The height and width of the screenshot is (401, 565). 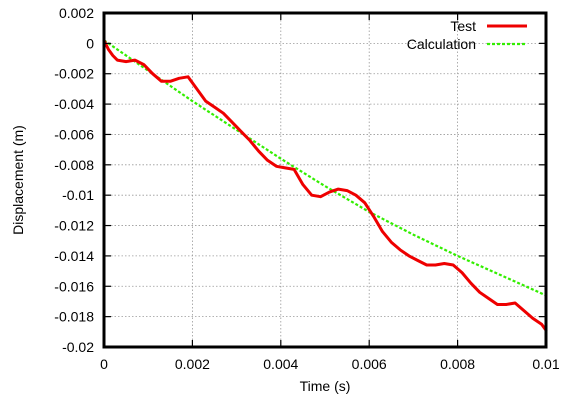 I want to click on y-tick-label: -0.008, so click(x=74, y=165).